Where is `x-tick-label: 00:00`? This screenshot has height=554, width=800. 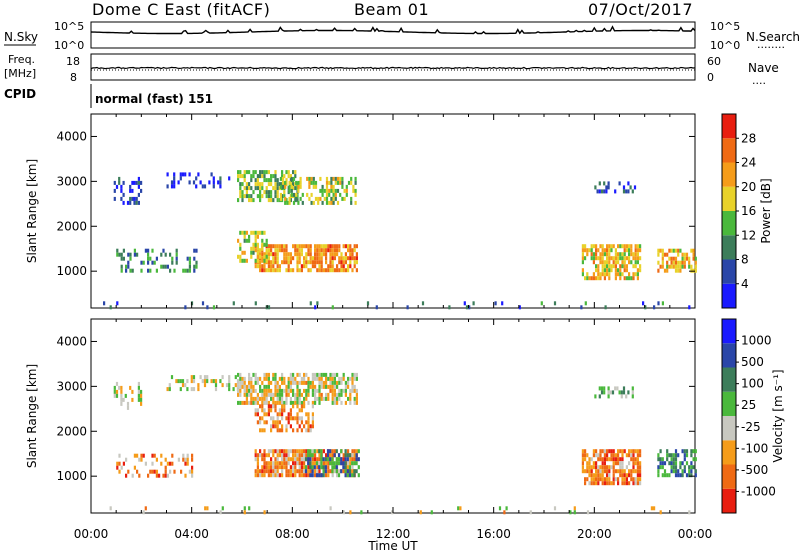 x-tick-label: 00:00 is located at coordinates (695, 534).